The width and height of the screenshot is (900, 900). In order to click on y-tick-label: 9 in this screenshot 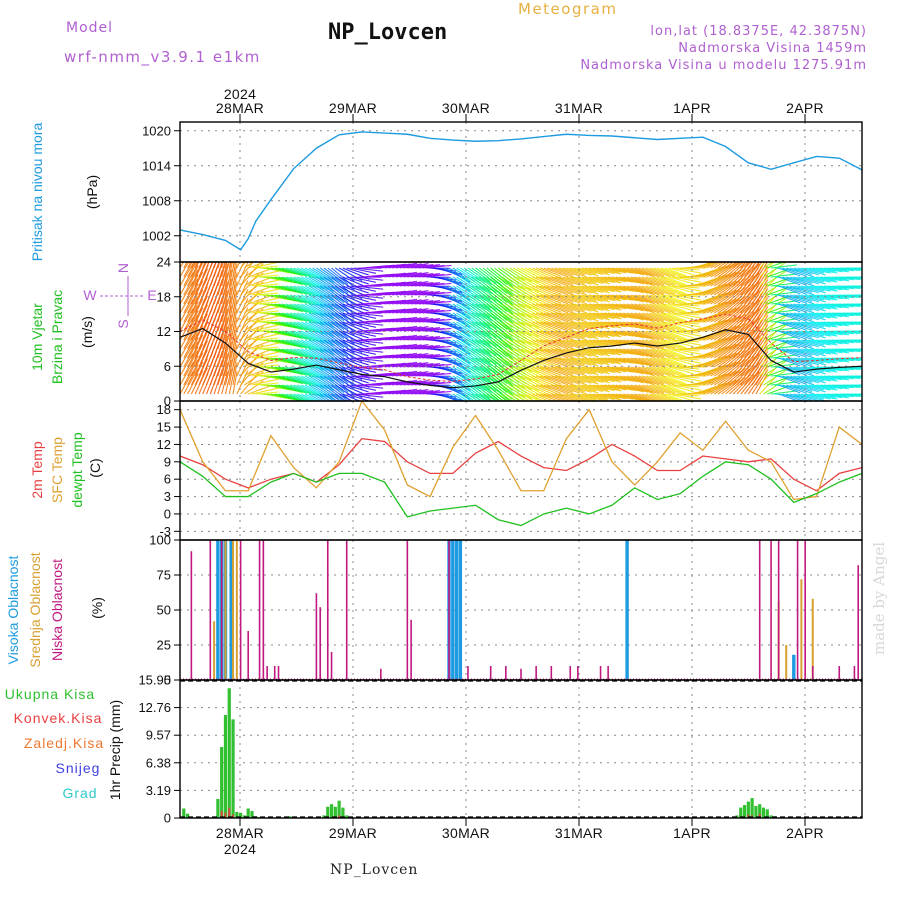, I will do `click(167, 461)`.